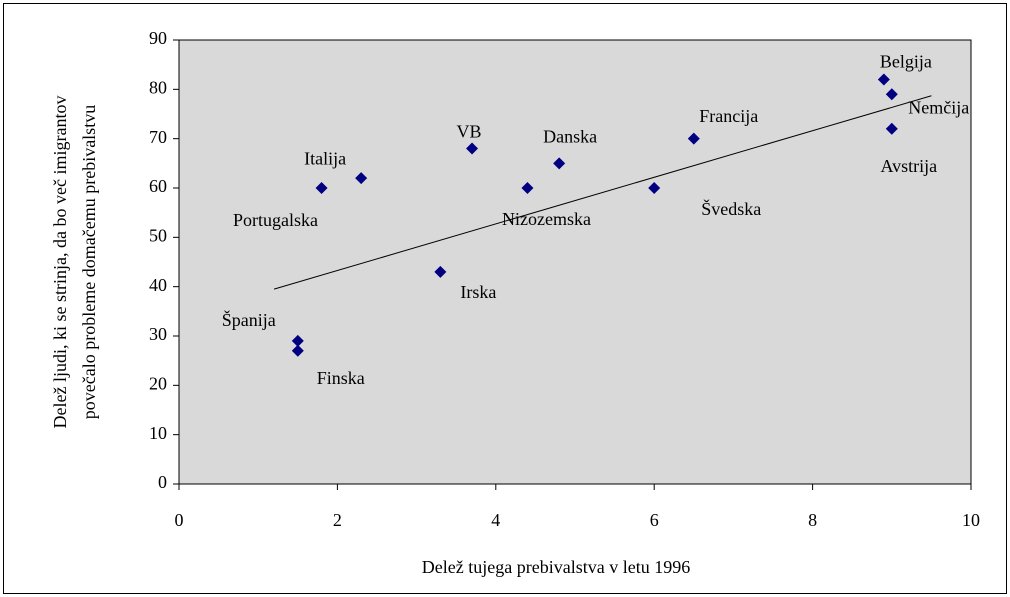 The image size is (1010, 597). Describe the element at coordinates (495, 520) in the screenshot. I see `x-tick-label: 4` at that location.